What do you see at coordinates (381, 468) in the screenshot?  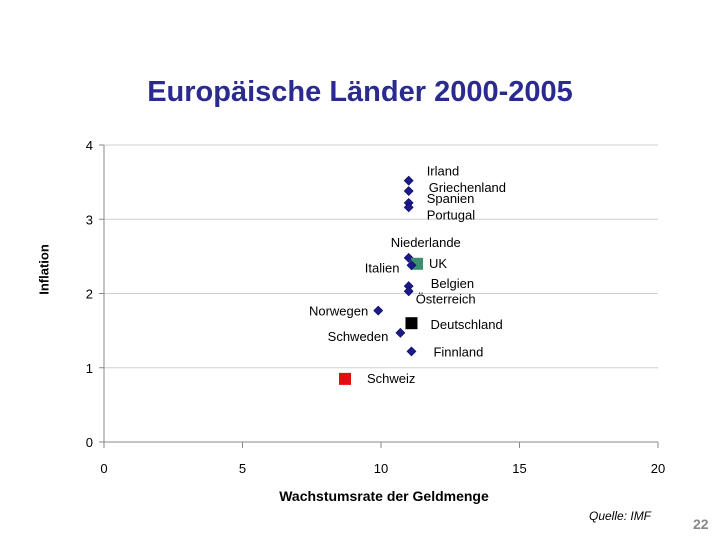 I see `x-tick-label: 10` at bounding box center [381, 468].